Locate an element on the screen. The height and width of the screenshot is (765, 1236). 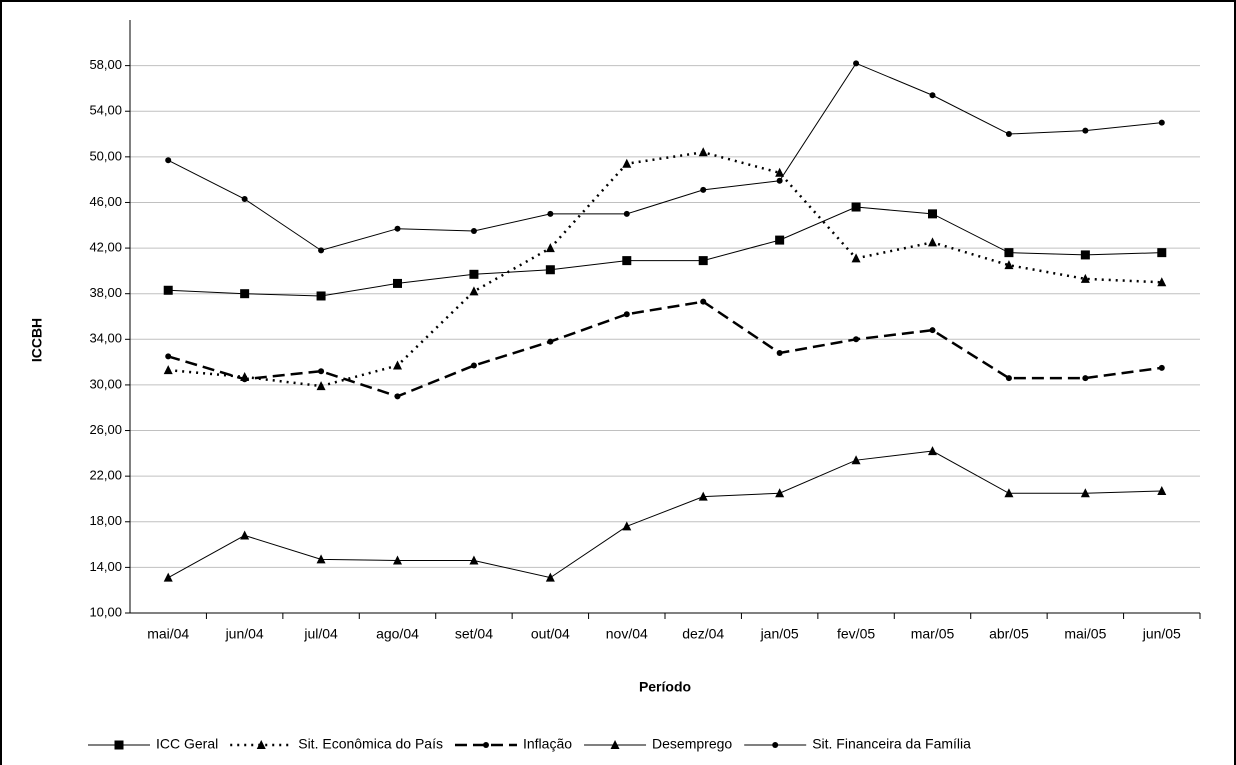
y-axis-title: ICCBH is located at coordinates (37, 340).